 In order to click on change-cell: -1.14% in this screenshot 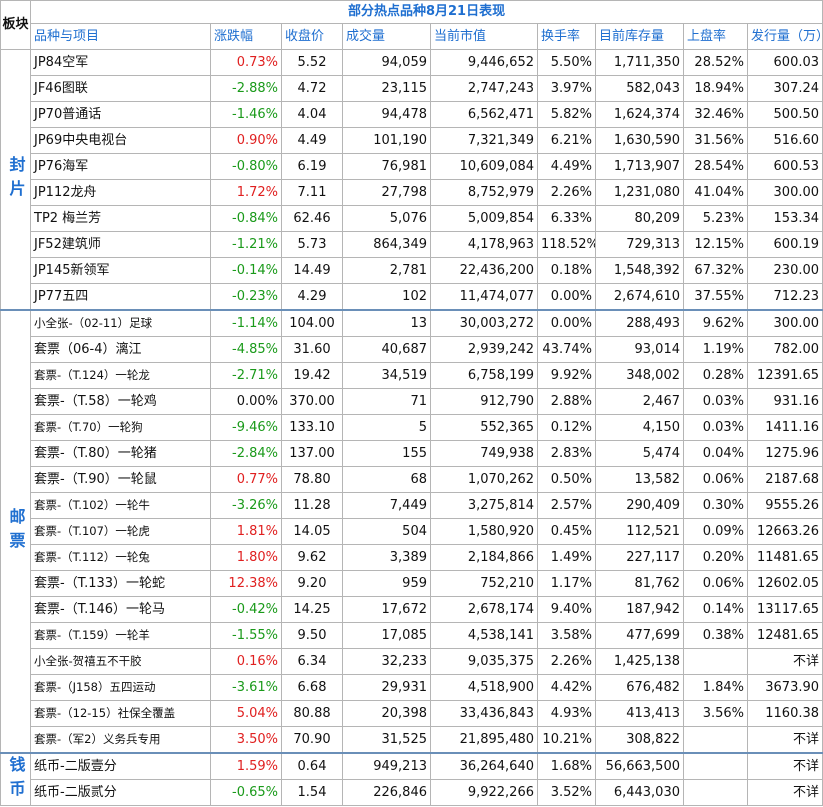, I will do `click(246, 323)`.